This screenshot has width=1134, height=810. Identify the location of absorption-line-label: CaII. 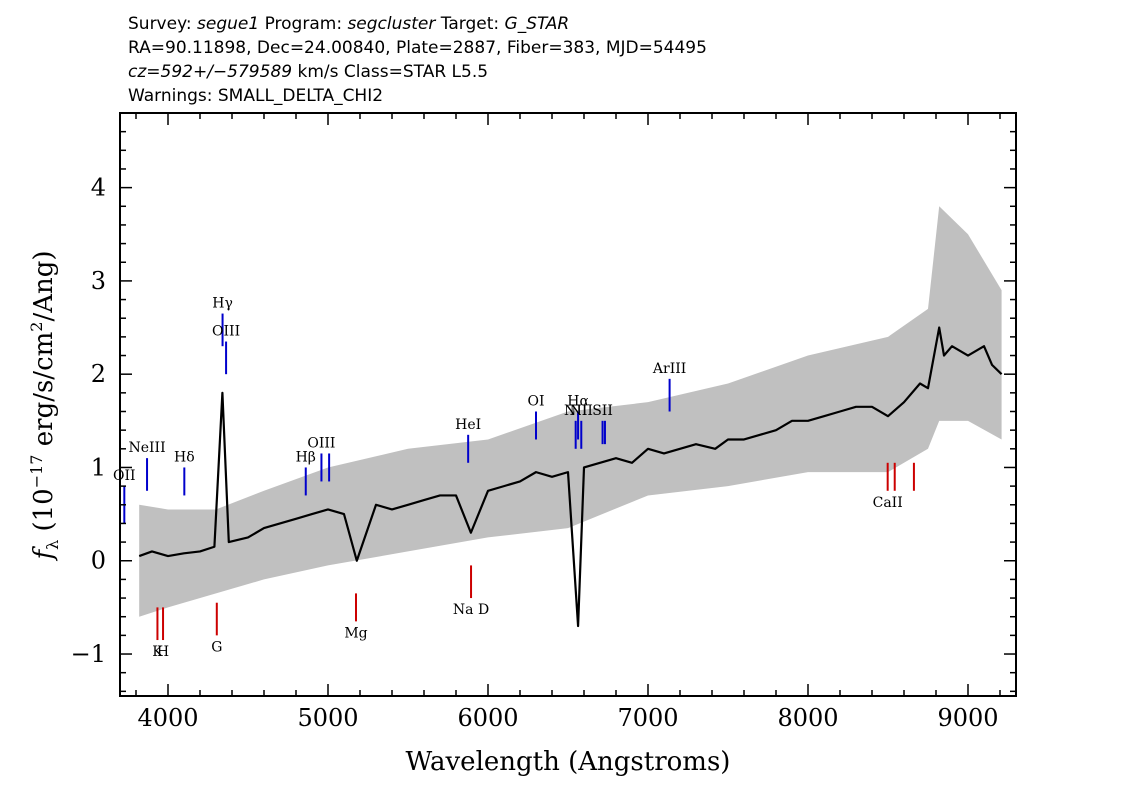
(888, 503).